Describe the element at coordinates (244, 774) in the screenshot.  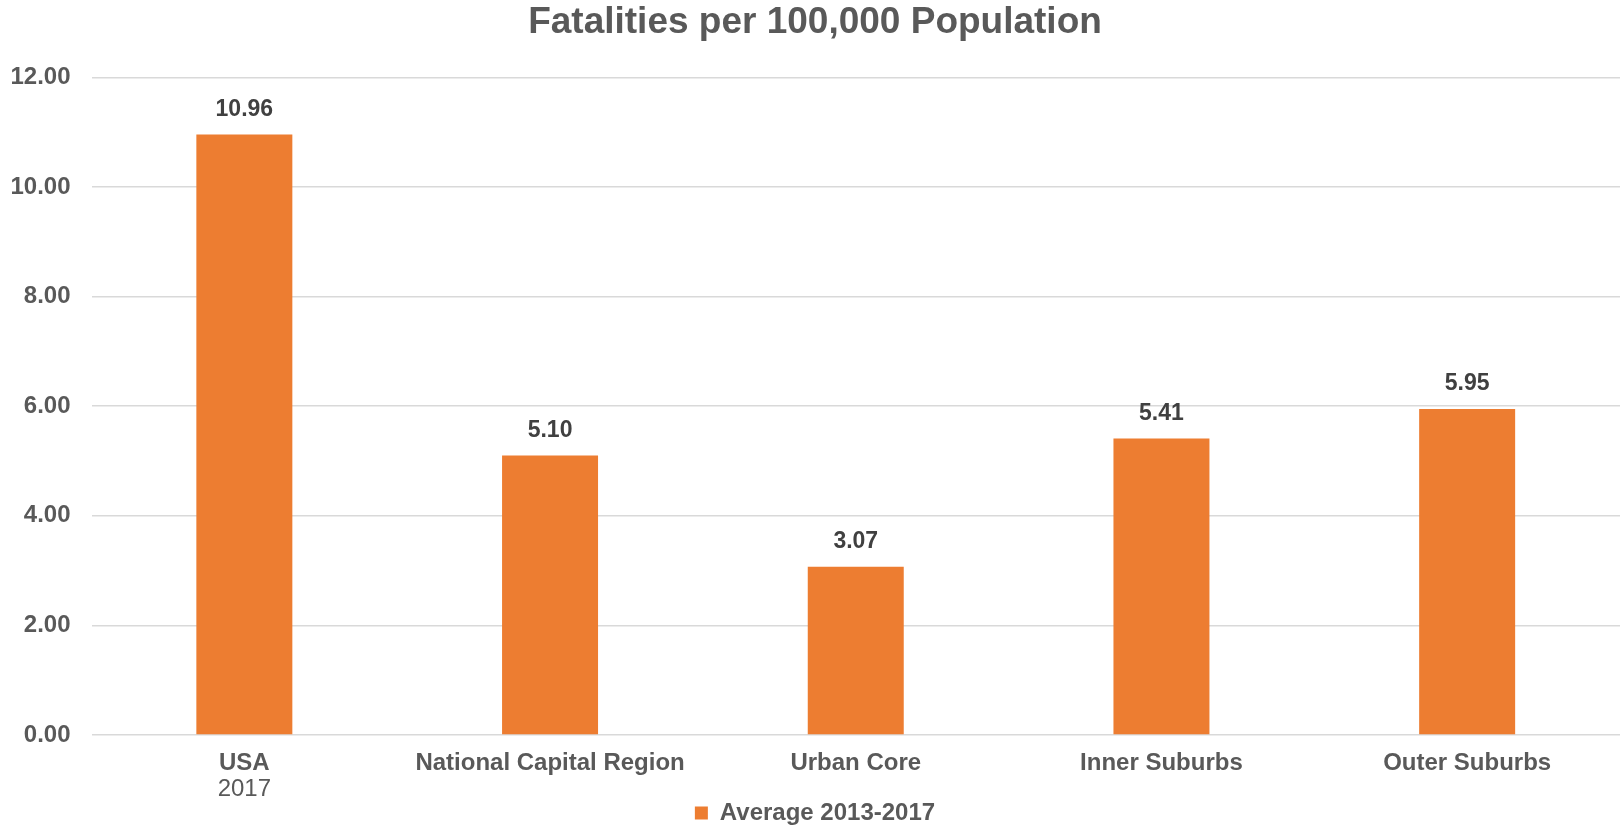
I see `x-tick-label: USA 2017` at that location.